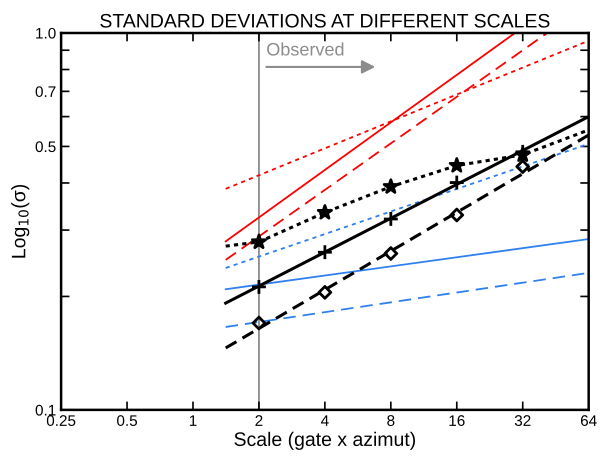 Image resolution: width=605 pixels, height=458 pixels. What do you see at coordinates (46, 410) in the screenshot?
I see `y-tick-label: 0.1` at bounding box center [46, 410].